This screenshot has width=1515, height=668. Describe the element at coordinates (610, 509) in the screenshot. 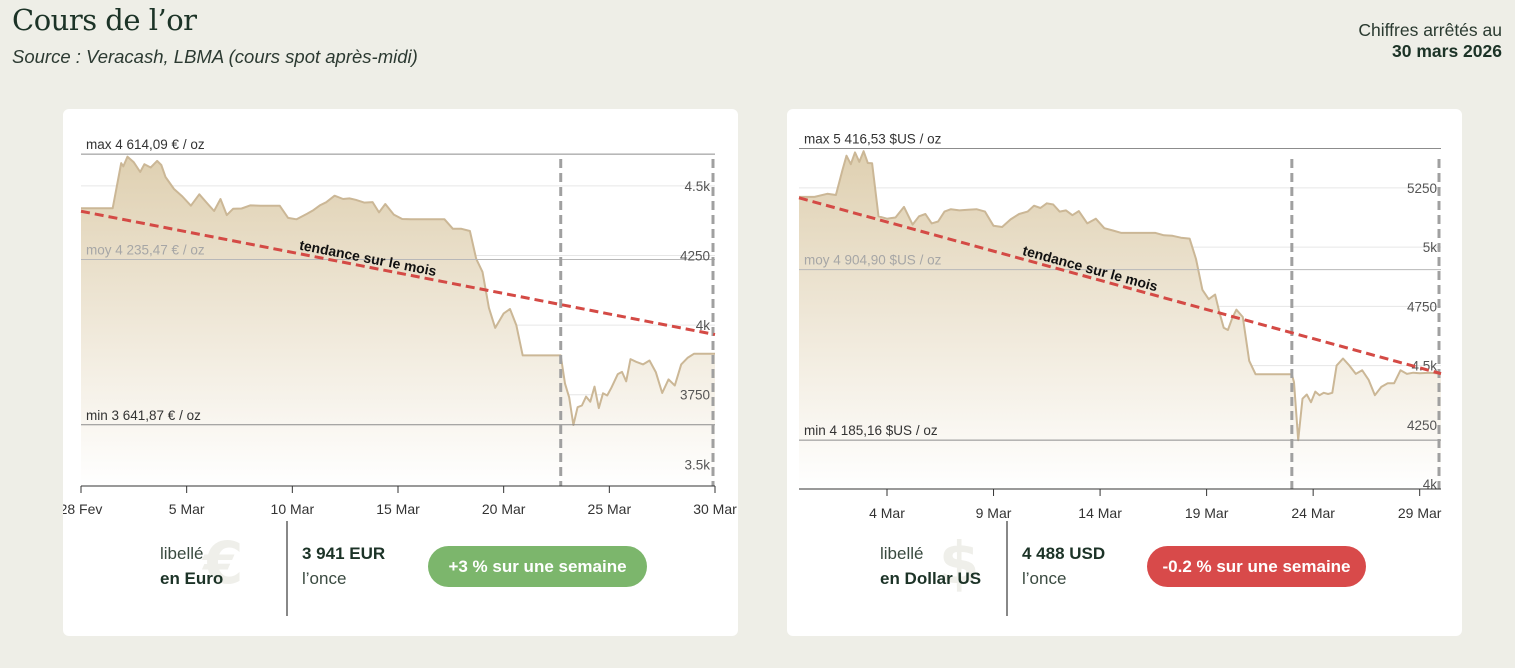

I see `x-tick-label: 25 Mar` at that location.